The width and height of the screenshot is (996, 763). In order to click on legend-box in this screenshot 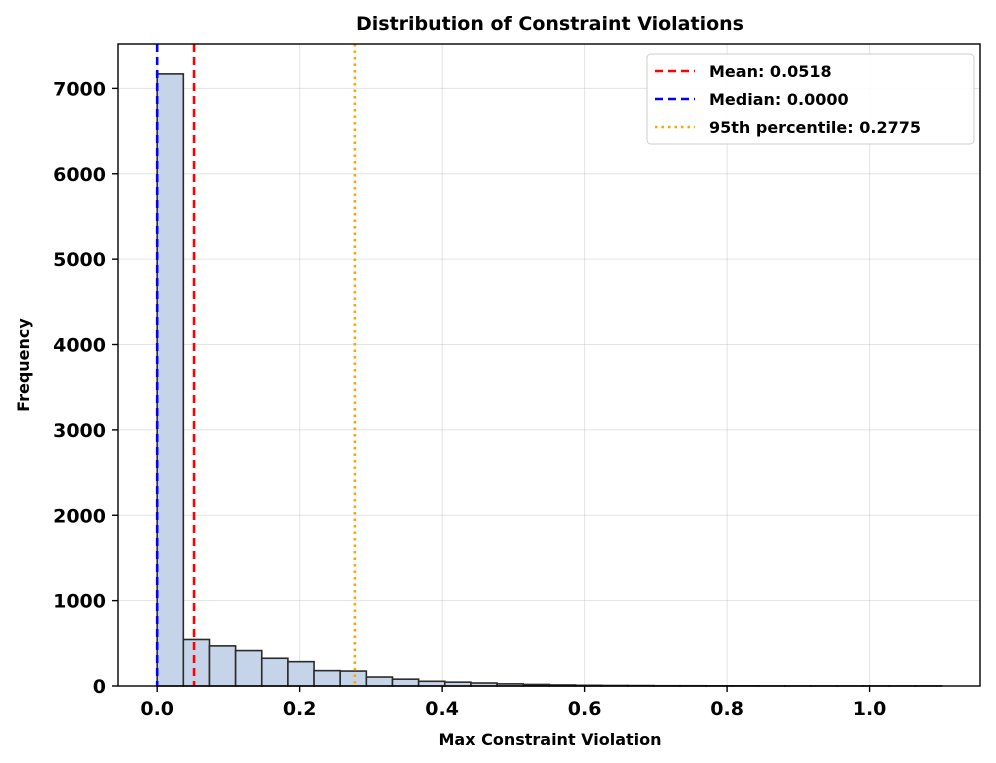, I will do `click(810, 99)`.